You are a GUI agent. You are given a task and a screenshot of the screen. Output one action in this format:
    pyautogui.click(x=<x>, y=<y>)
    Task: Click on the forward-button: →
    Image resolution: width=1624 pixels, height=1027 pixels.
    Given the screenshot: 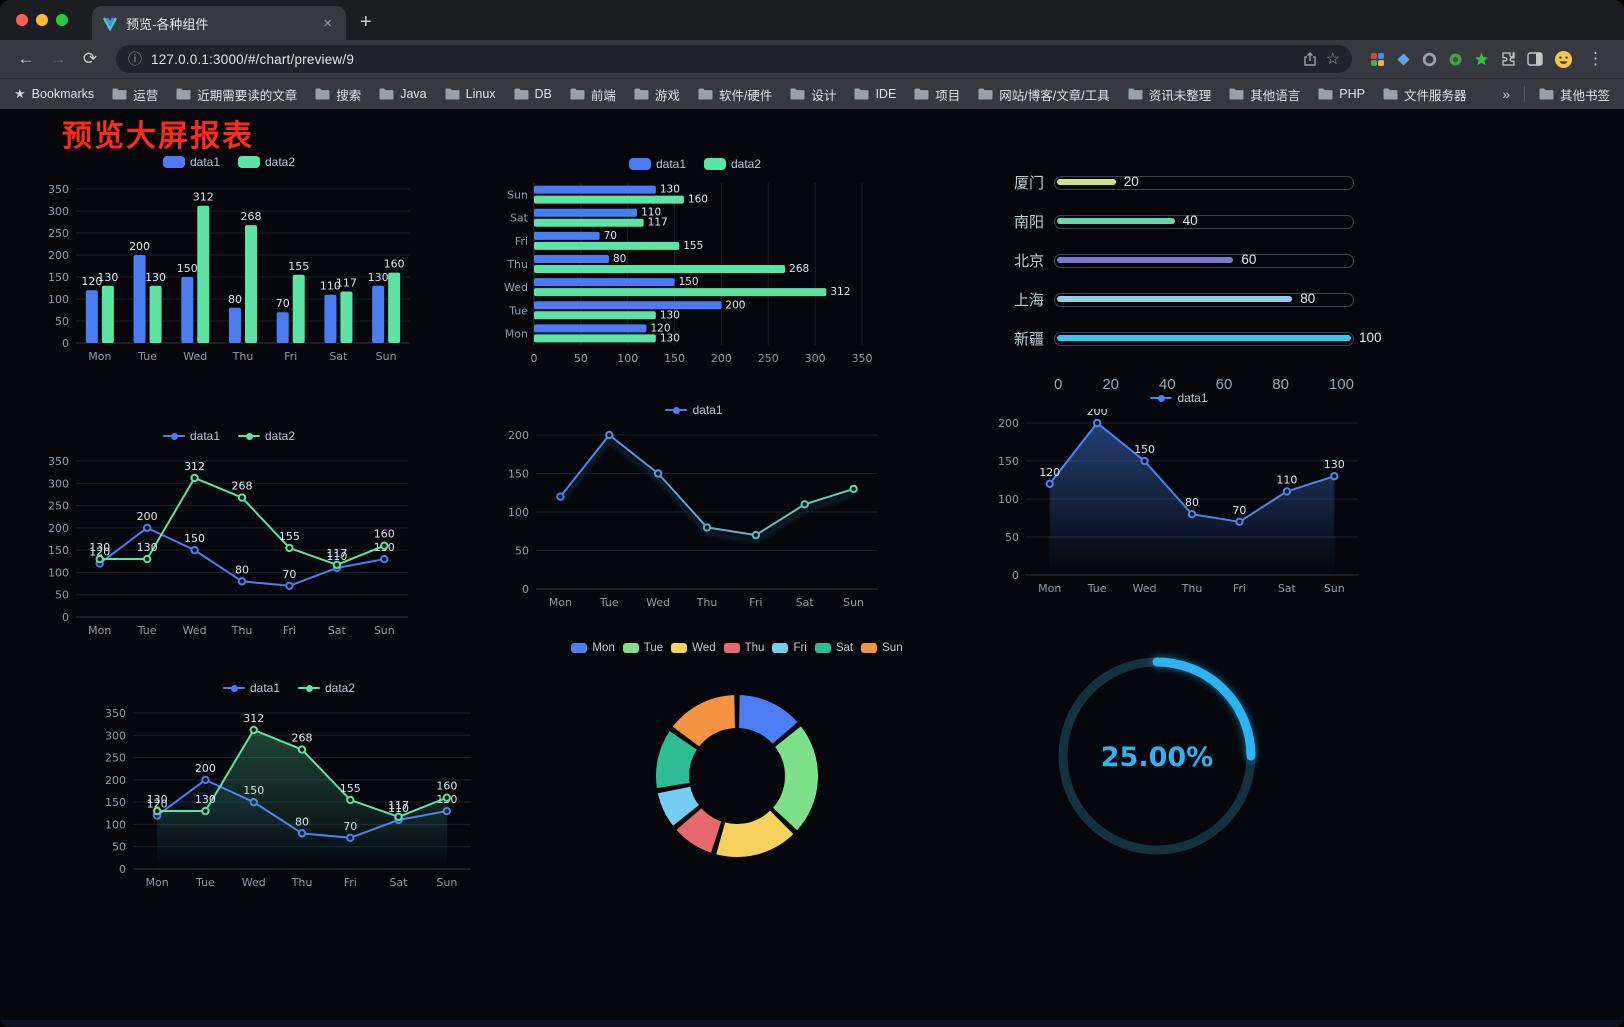 What is the action you would take?
    pyautogui.click(x=58, y=58)
    